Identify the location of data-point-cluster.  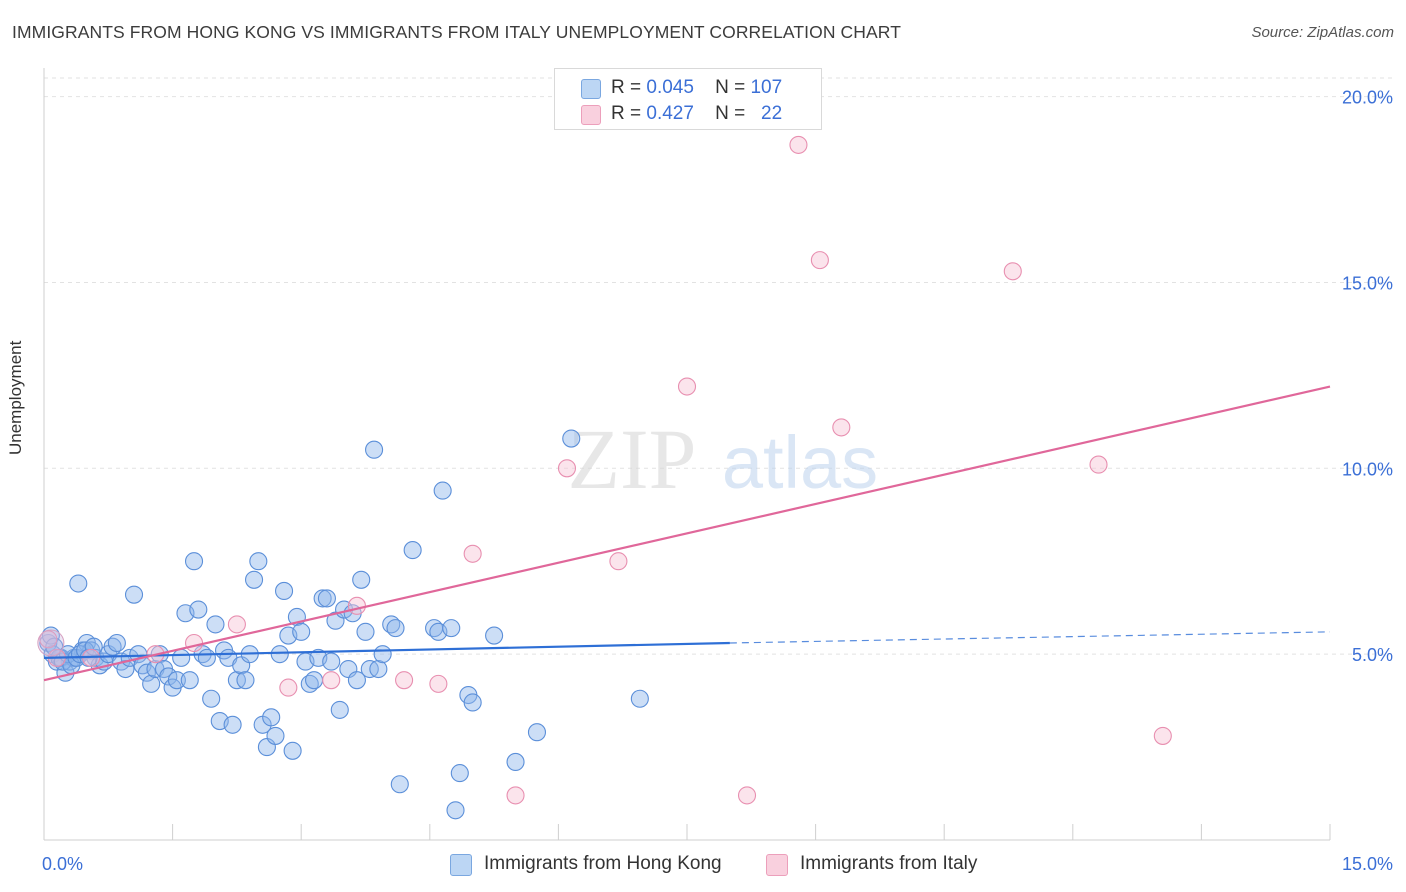
(51, 643).